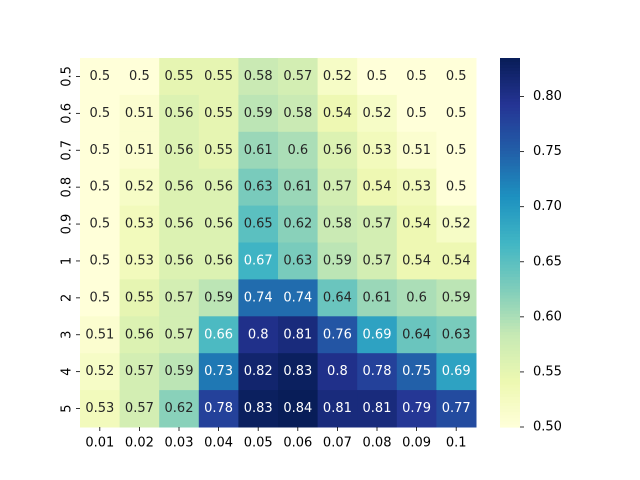 The height and width of the screenshot is (480, 640). Describe the element at coordinates (258, 224) in the screenshot. I see `cell-value-label: 0.65` at that location.